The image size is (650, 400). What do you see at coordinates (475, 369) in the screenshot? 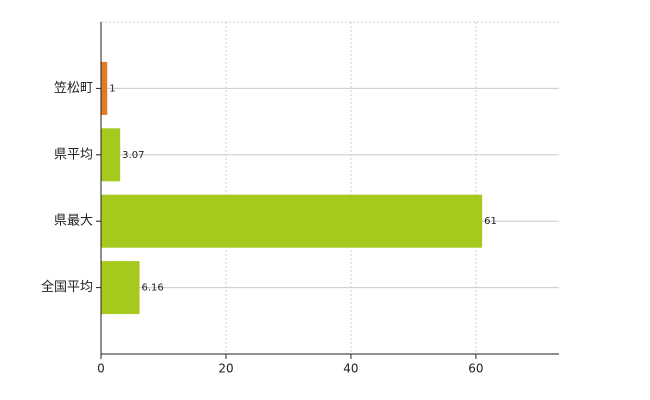
I see `x-tick-label: 60` at bounding box center [475, 369].